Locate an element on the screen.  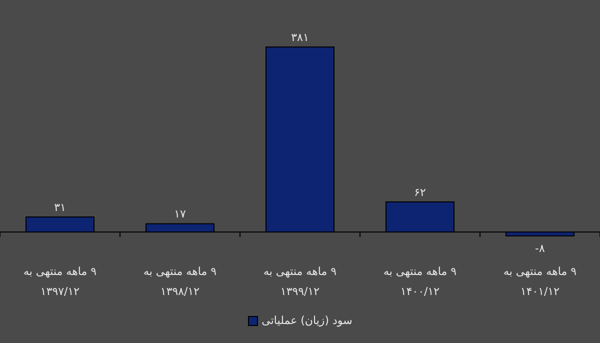
data-label: ۶۲ is located at coordinates (420, 192).